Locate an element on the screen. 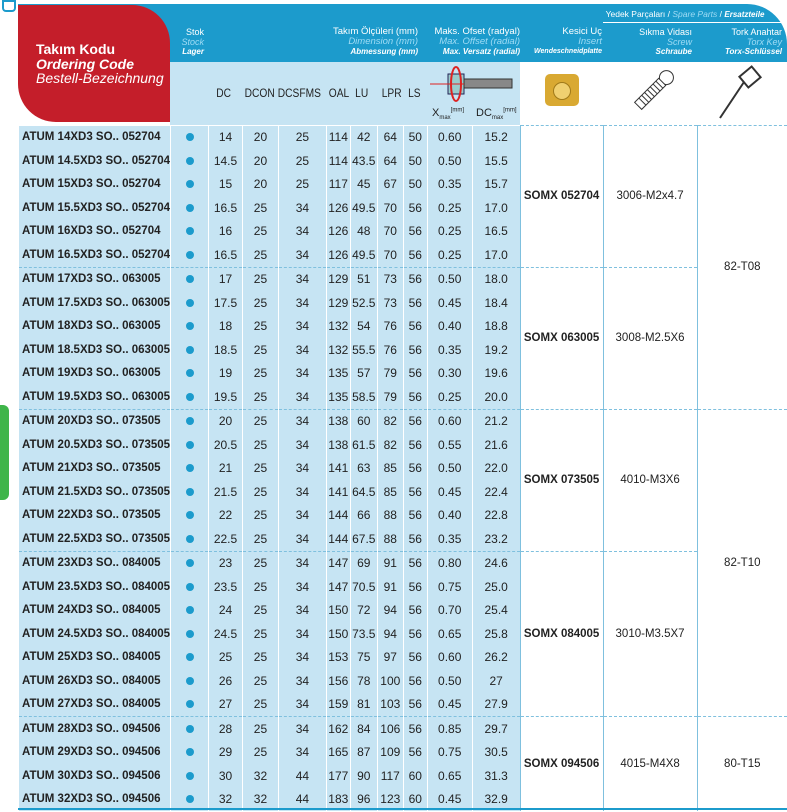 The height and width of the screenshot is (812, 787). lu-cell: 52.5 is located at coordinates (363, 303).